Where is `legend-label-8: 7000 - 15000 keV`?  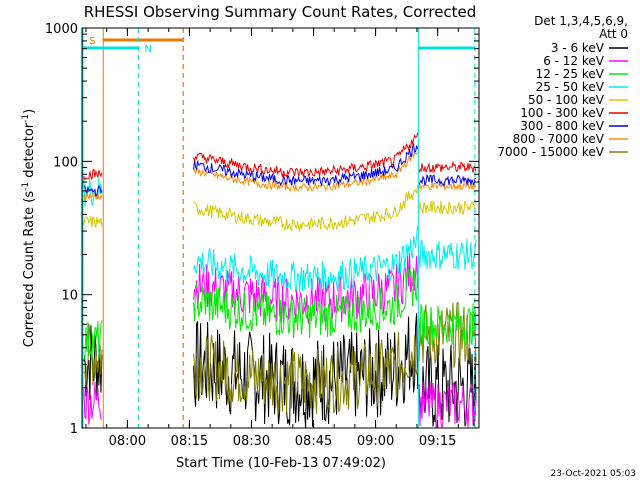
legend-label-8: 7000 - 15000 keV is located at coordinates (550, 152).